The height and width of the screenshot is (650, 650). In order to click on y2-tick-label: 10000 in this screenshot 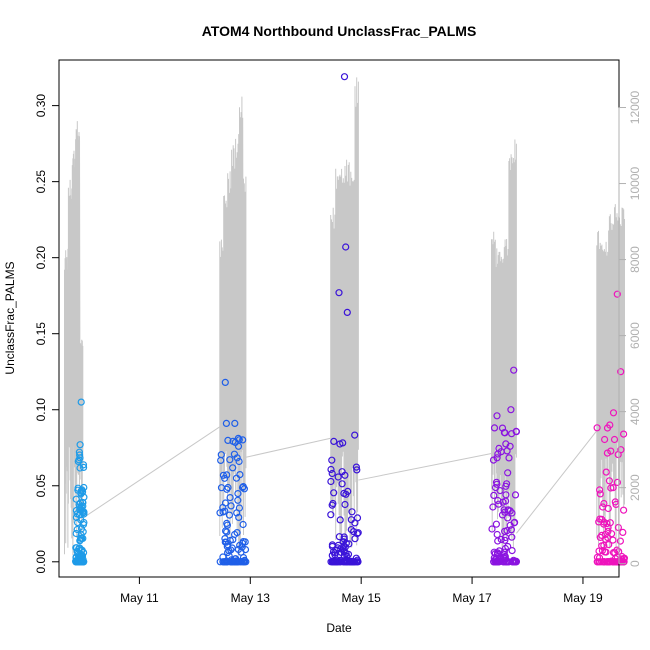, I will do `click(635, 184)`.